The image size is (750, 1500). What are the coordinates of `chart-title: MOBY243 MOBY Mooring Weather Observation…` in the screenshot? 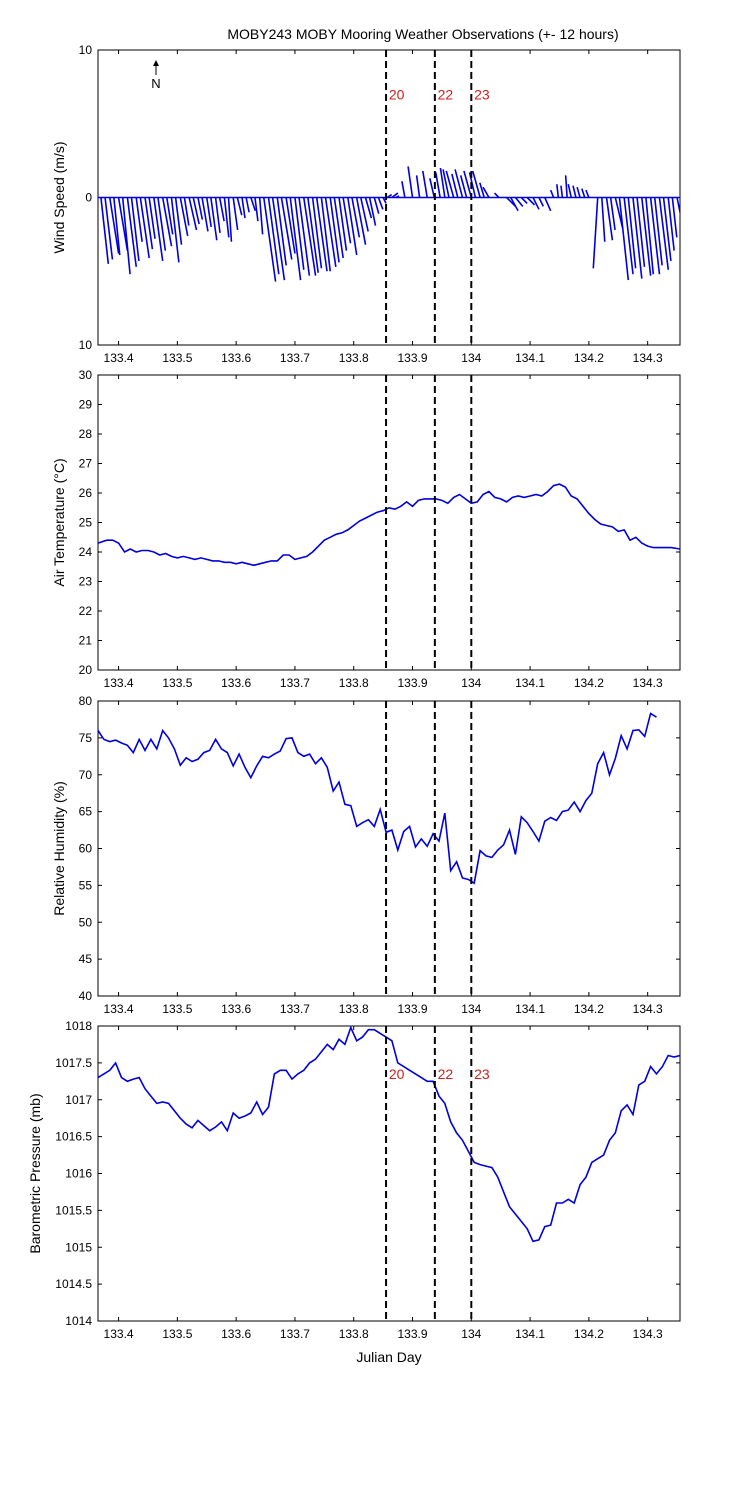 It's located at (422, 34).